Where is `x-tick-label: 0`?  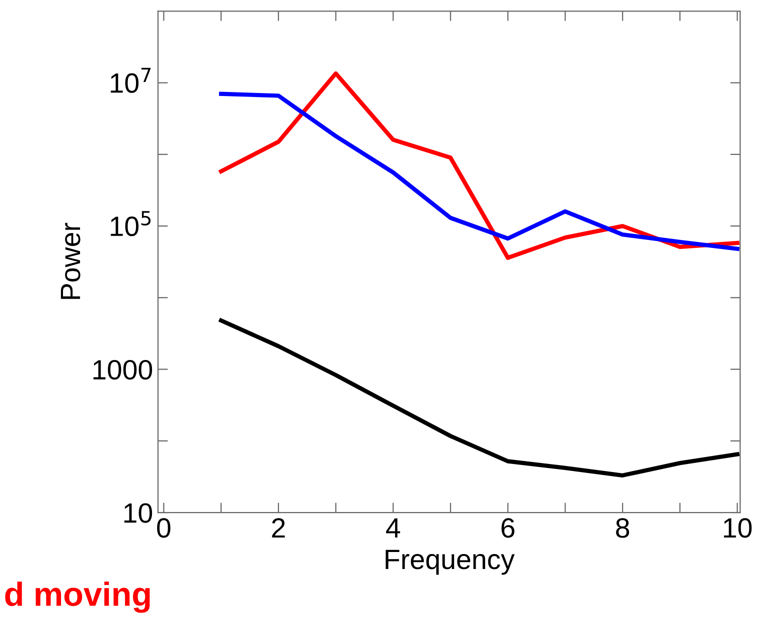 x-tick-label: 0 is located at coordinates (163, 528).